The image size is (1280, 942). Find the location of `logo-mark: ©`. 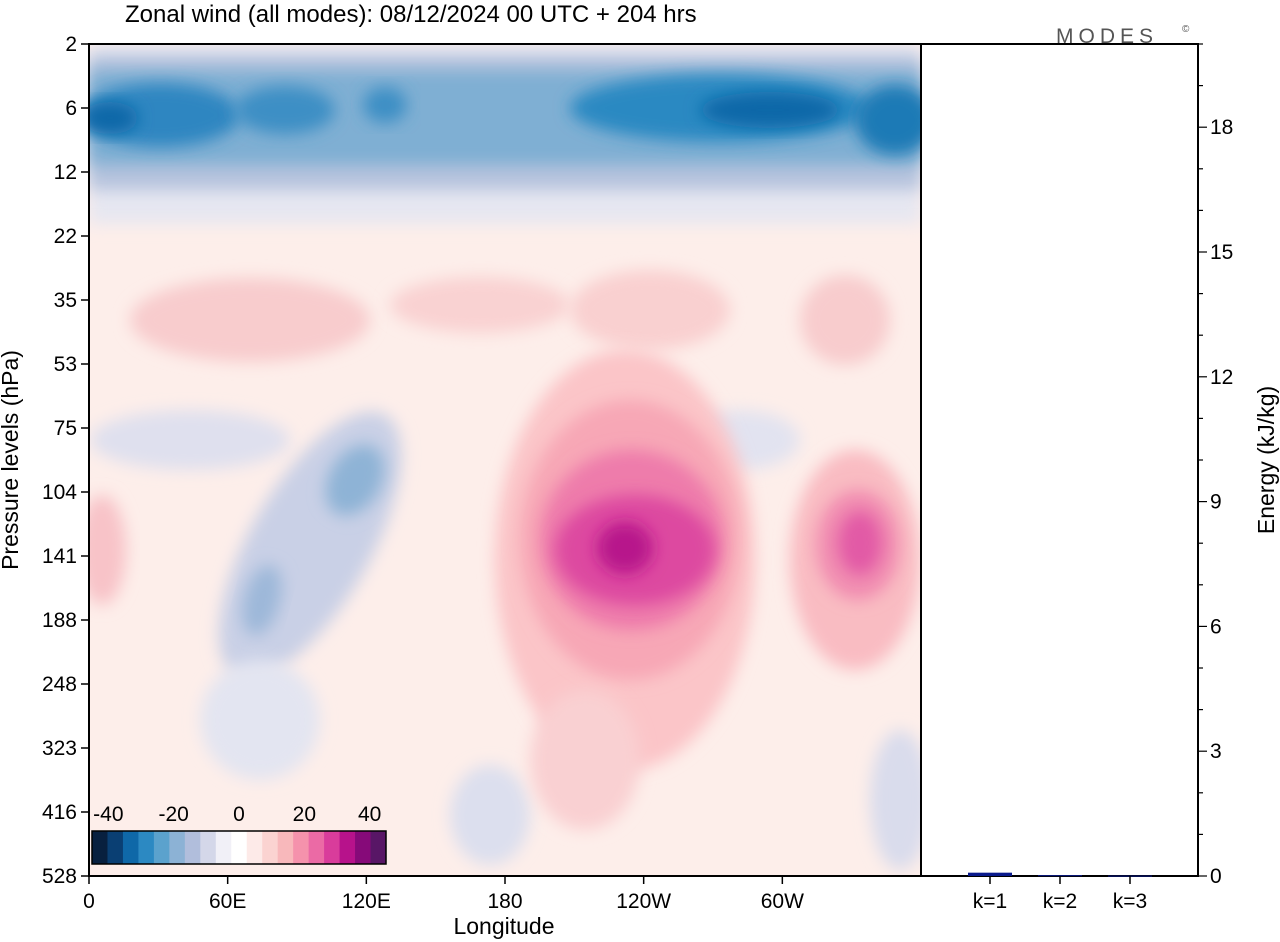

logo-mark: © is located at coordinates (1186, 29).